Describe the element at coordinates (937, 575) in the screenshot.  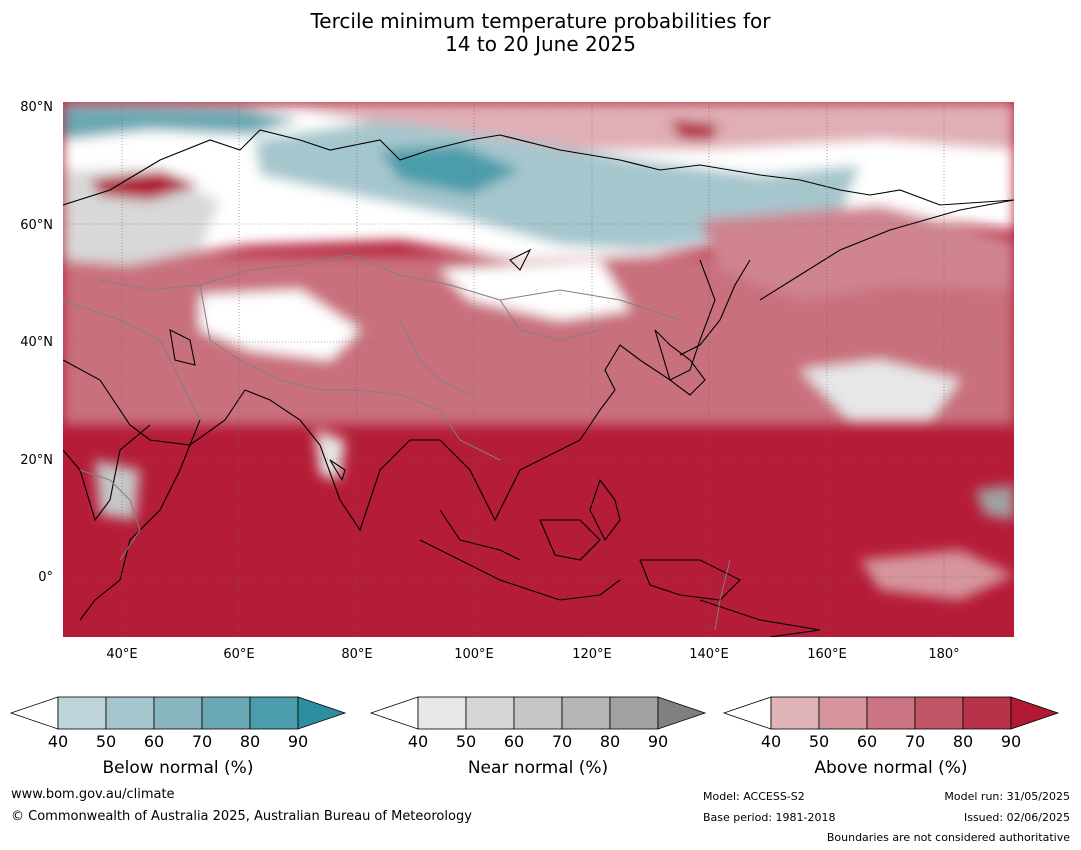
I see `equatorial-pacific-pink-zone` at that location.